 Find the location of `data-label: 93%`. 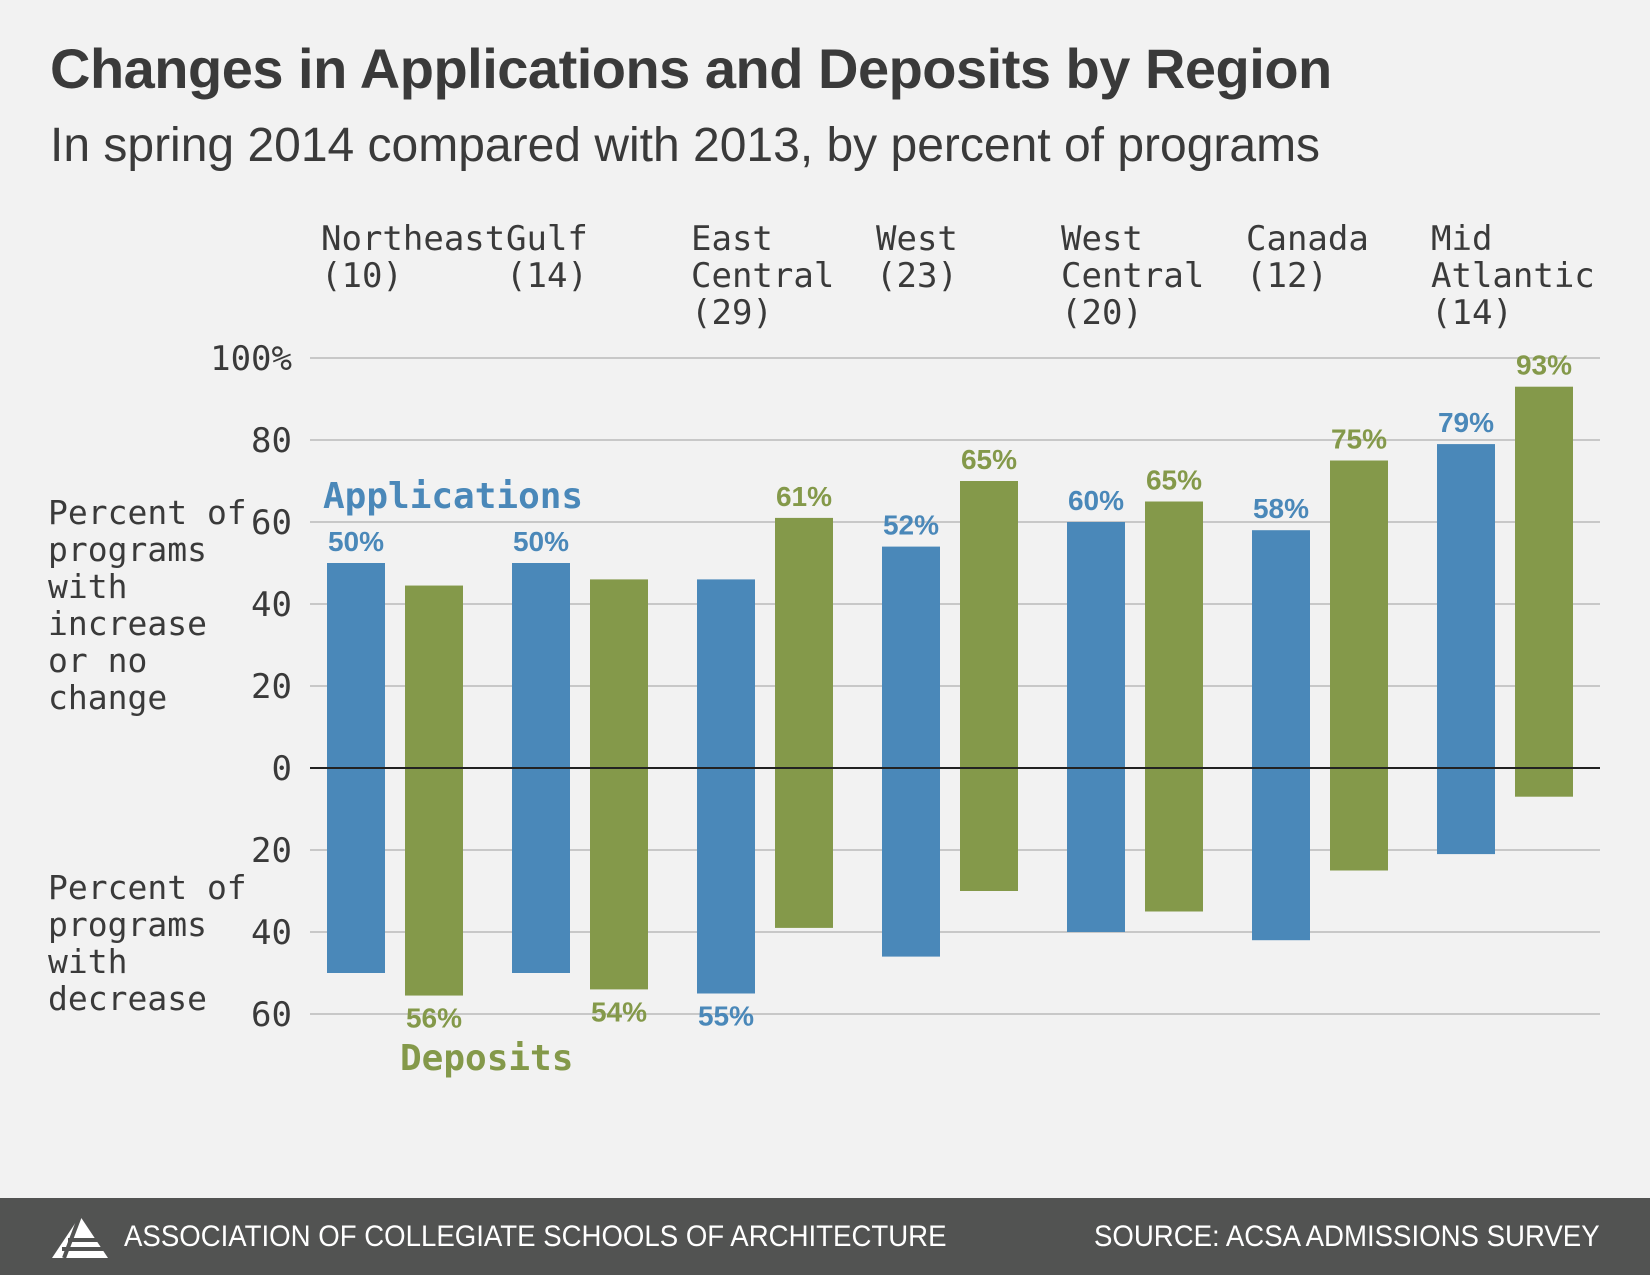

data-label: 93% is located at coordinates (1544, 365).